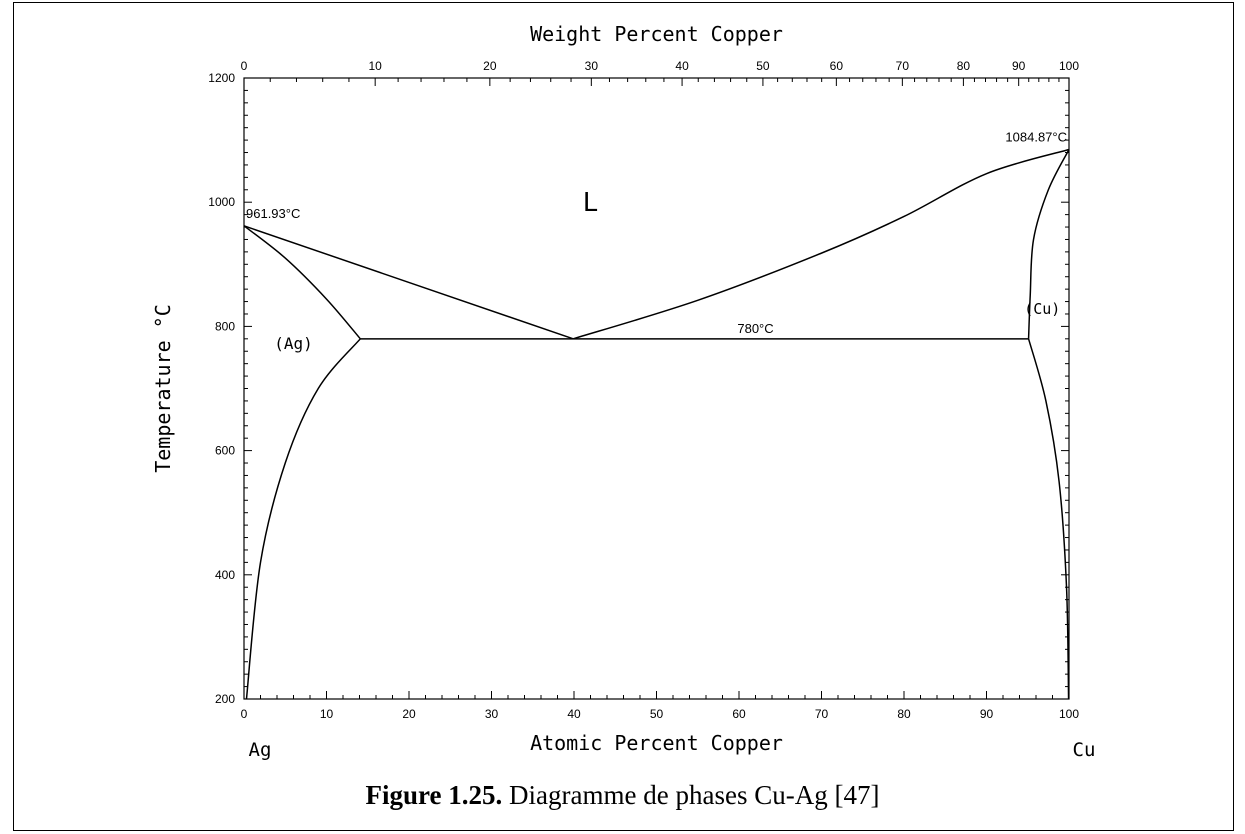 The image size is (1245, 834). Describe the element at coordinates (987, 714) in the screenshot. I see `x-tick-label: 90` at that location.